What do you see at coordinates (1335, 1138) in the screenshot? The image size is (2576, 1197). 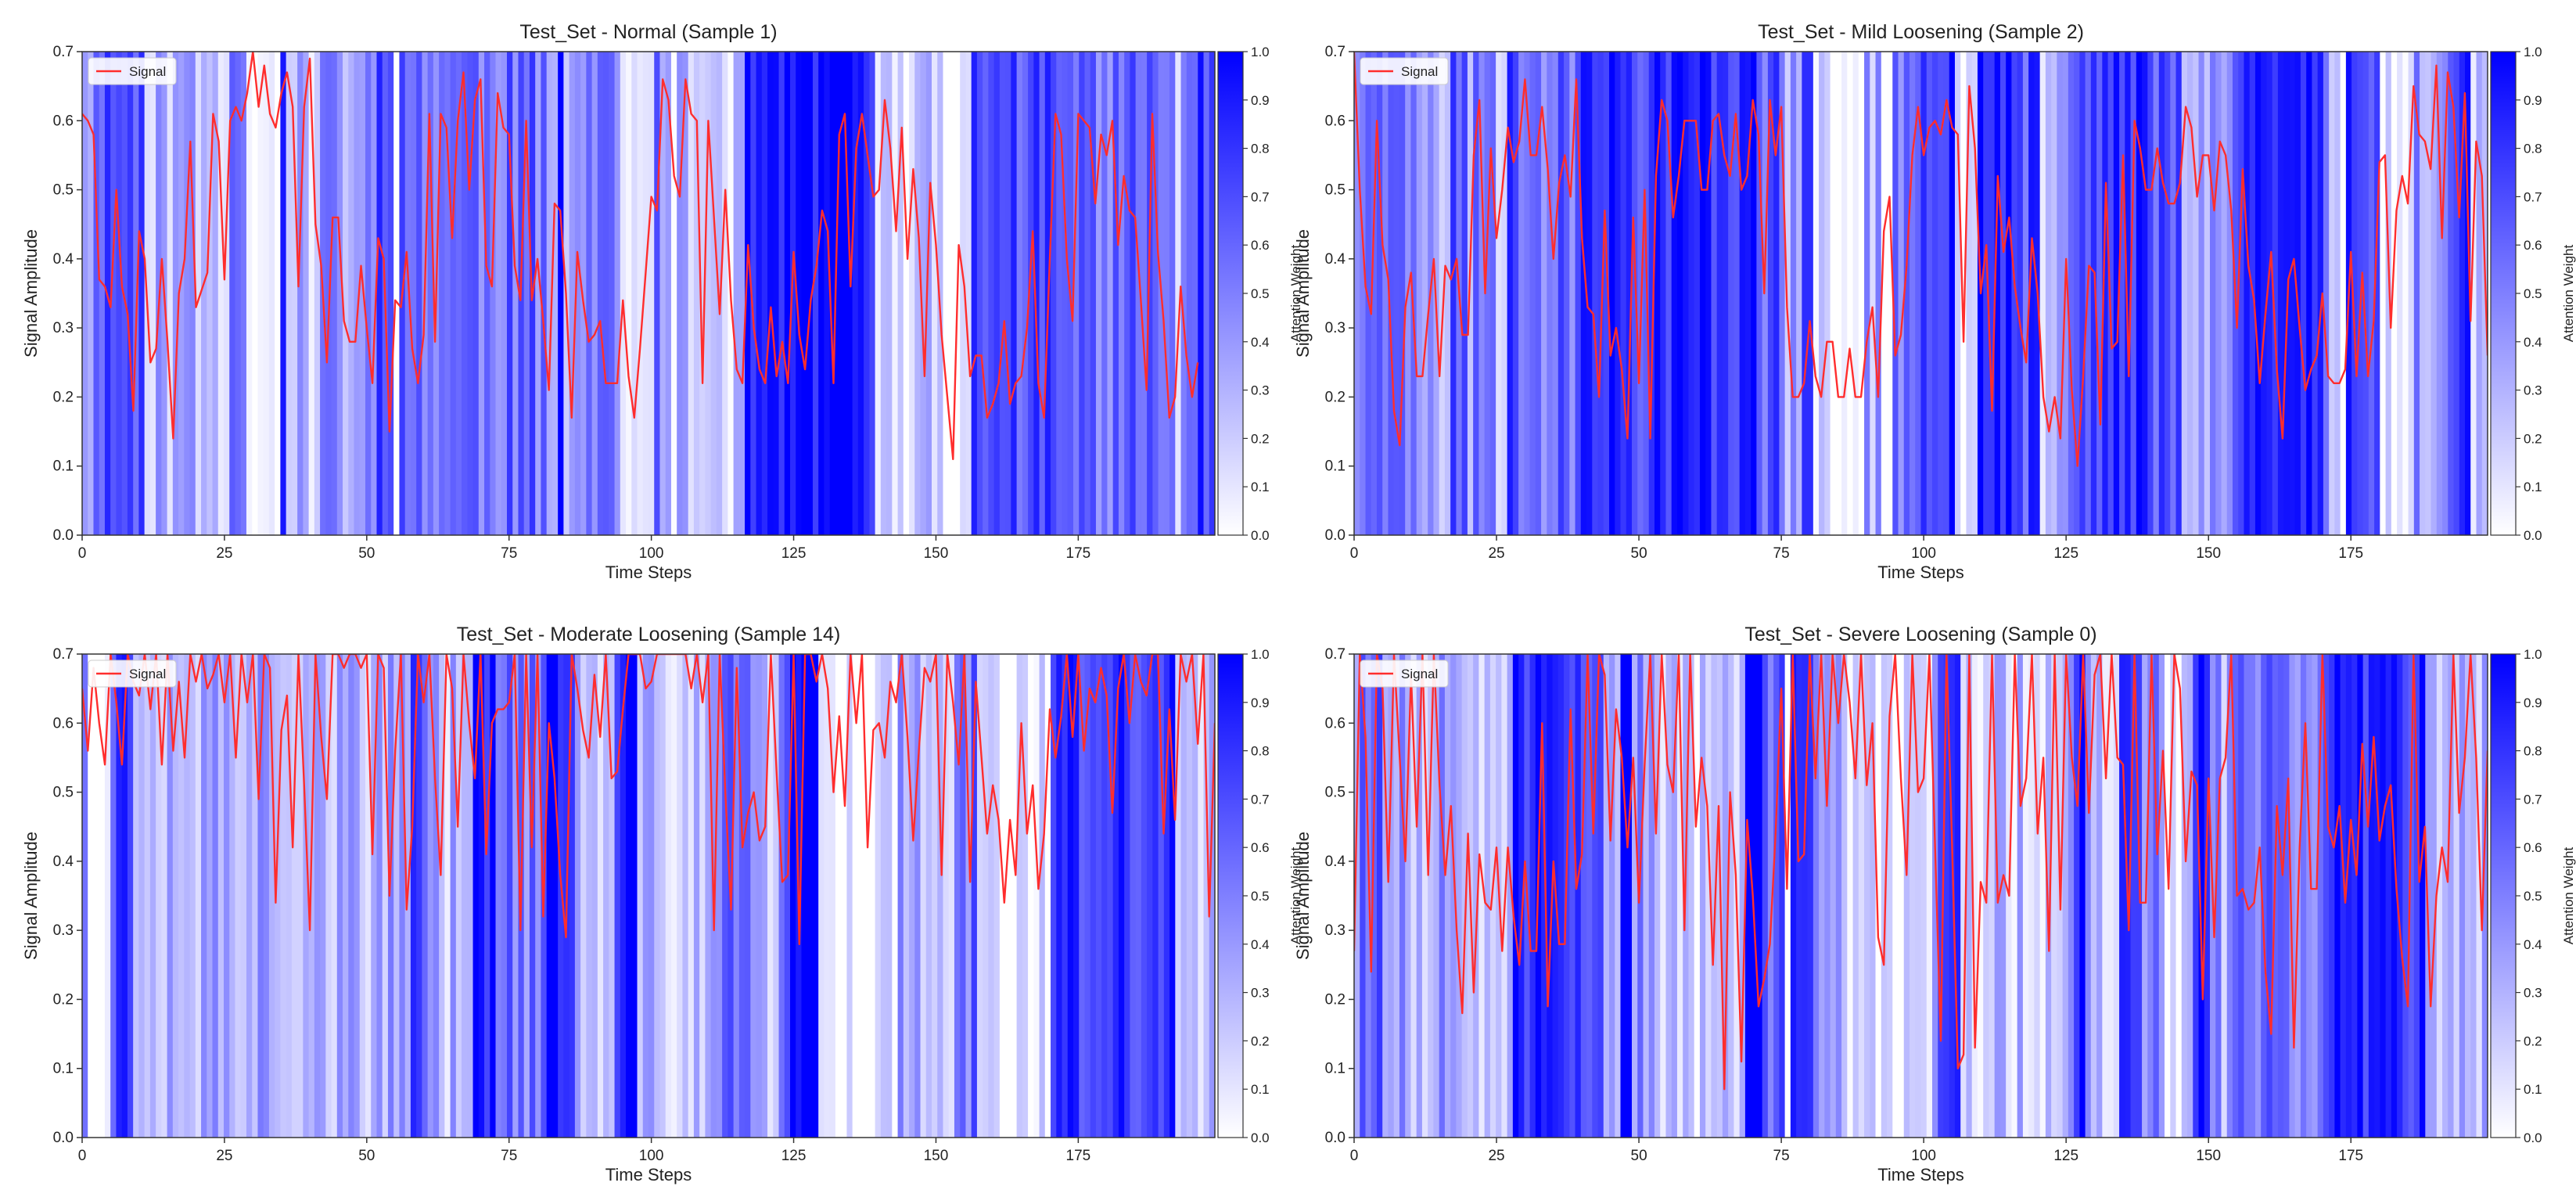 I see `y-tick-label: 0.0` at bounding box center [1335, 1138].